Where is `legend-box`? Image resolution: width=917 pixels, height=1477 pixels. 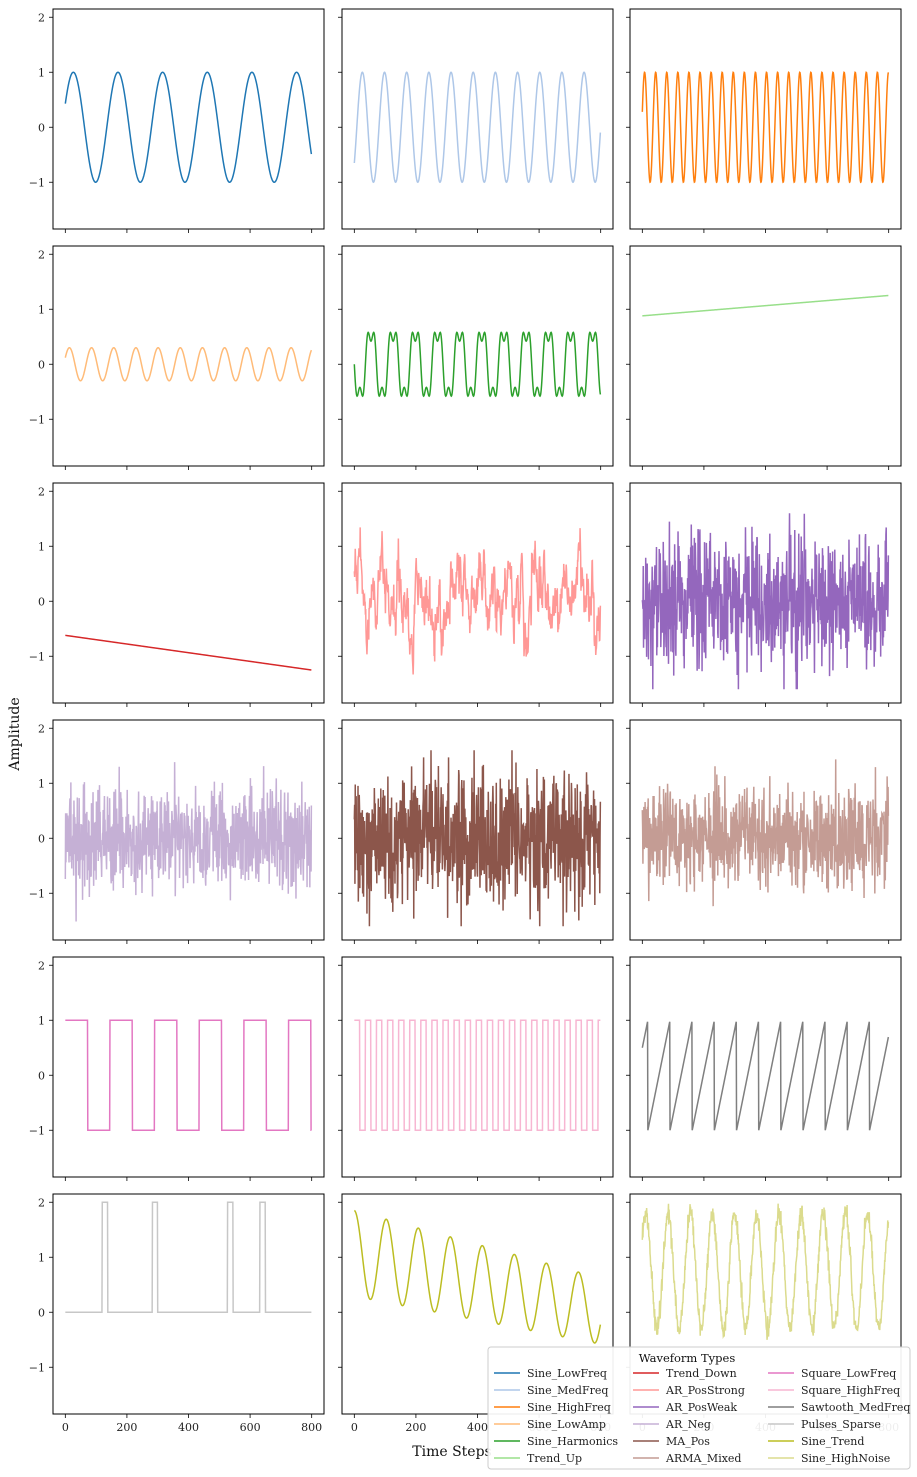
legend-box is located at coordinates (699, 1408).